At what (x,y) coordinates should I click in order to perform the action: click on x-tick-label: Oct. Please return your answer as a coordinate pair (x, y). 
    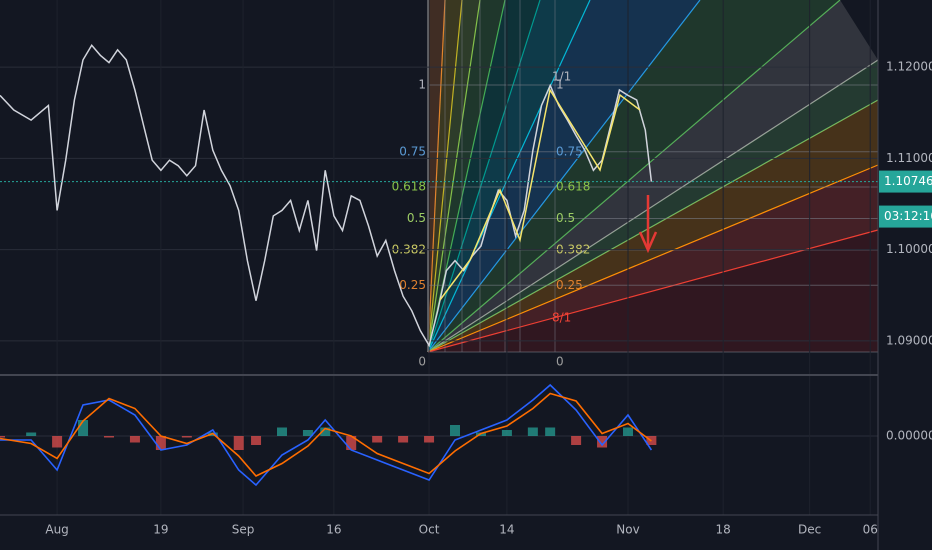
    Looking at the image, I should click on (429, 530).